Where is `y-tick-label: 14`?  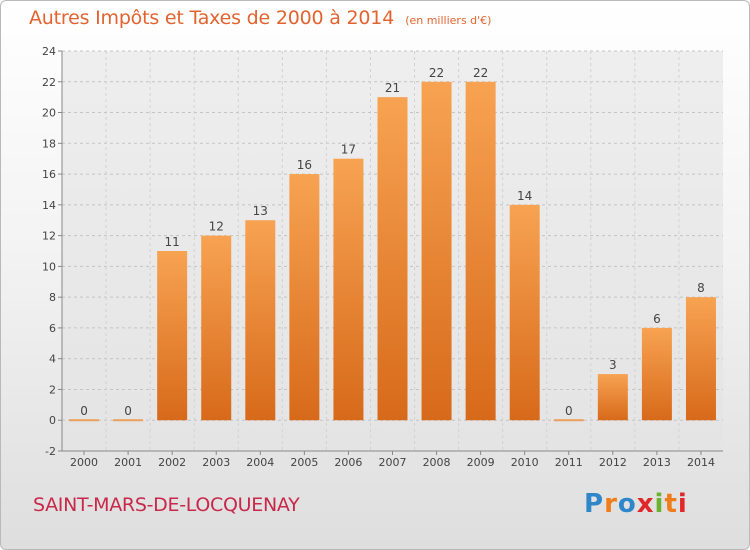
y-tick-label: 14 is located at coordinates (49, 205).